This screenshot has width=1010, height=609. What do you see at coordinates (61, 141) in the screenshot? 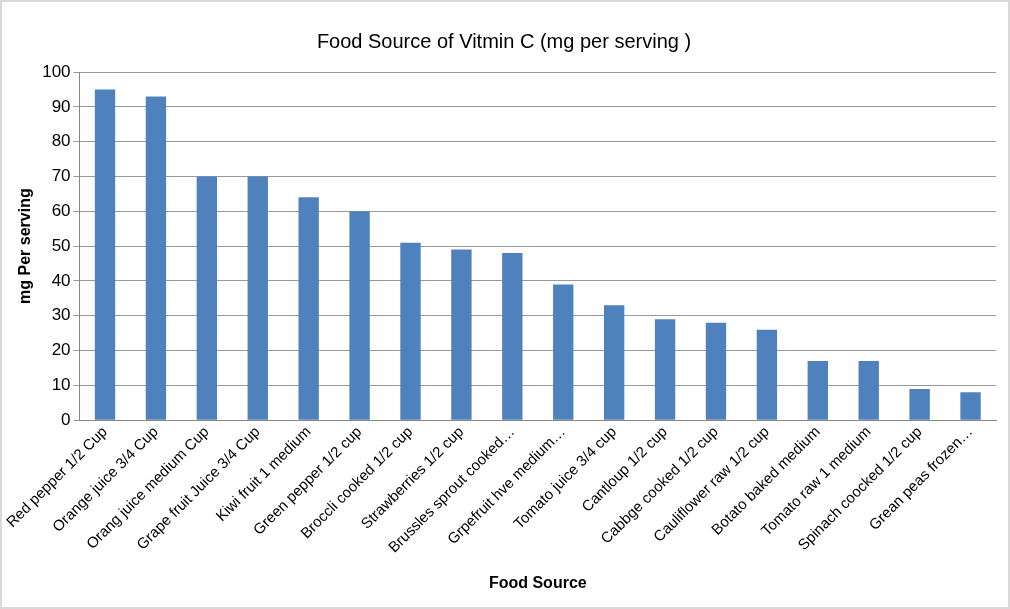
I see `y-tick-label: 80` at bounding box center [61, 141].